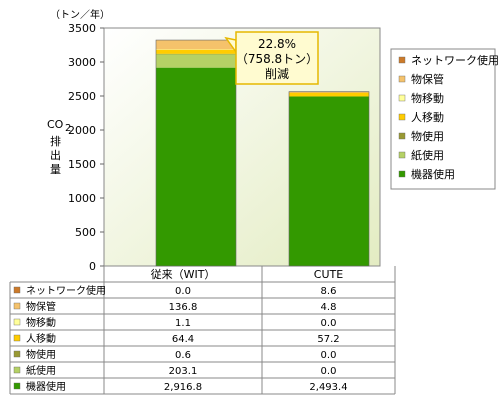 The width and height of the screenshot is (500, 400). What do you see at coordinates (86, 147) in the screenshot?
I see `y-axis-ticks: 0 500 1000 1500 2000 2500 3000 3500` at bounding box center [86, 147].